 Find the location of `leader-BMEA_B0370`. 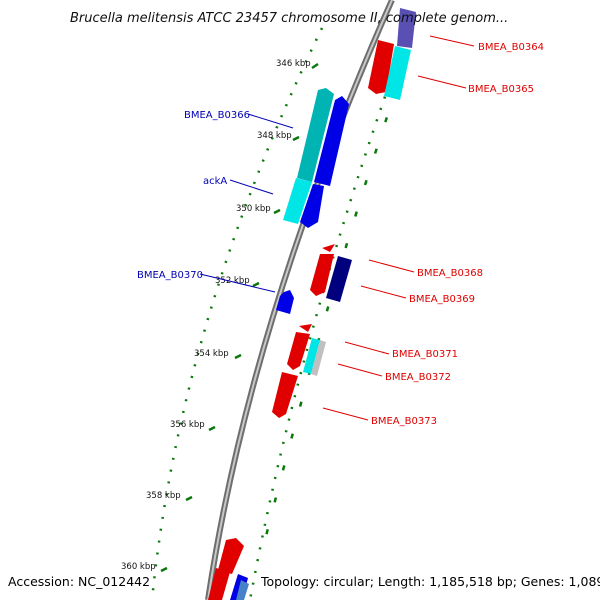

leader-BMEA_B0370 is located at coordinates (237, 283).